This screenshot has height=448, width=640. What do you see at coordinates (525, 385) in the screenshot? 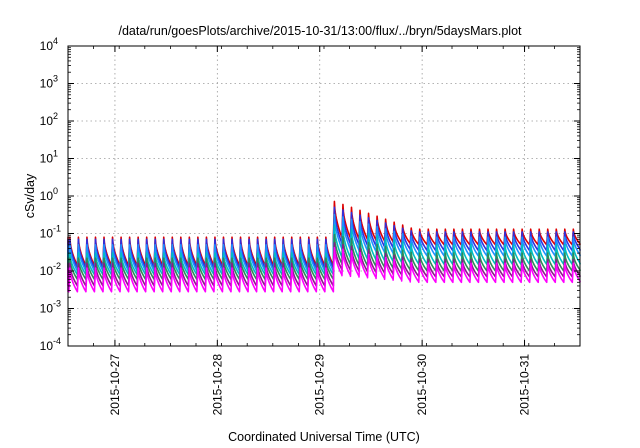
I see `x-tick-label: 2015-10-31` at bounding box center [525, 385].